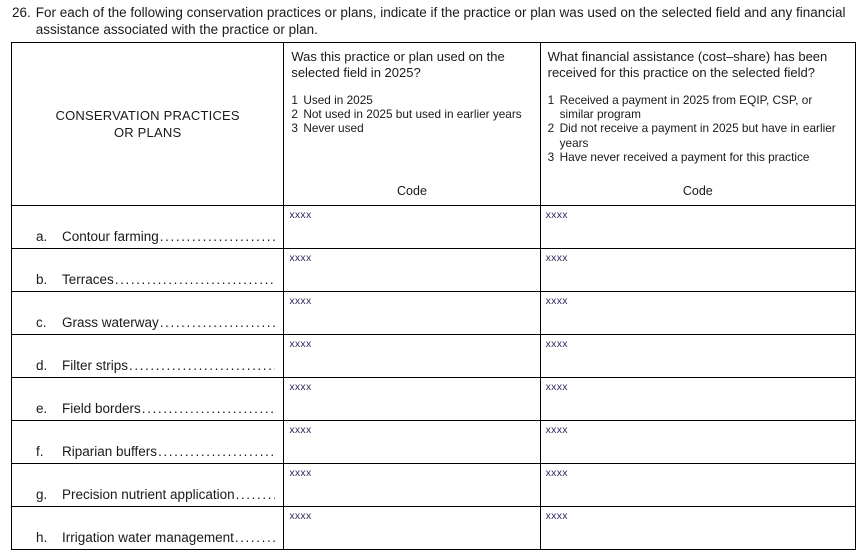 This screenshot has height=560, width=868. I want to click on used-option-number: 1, so click(294, 100).